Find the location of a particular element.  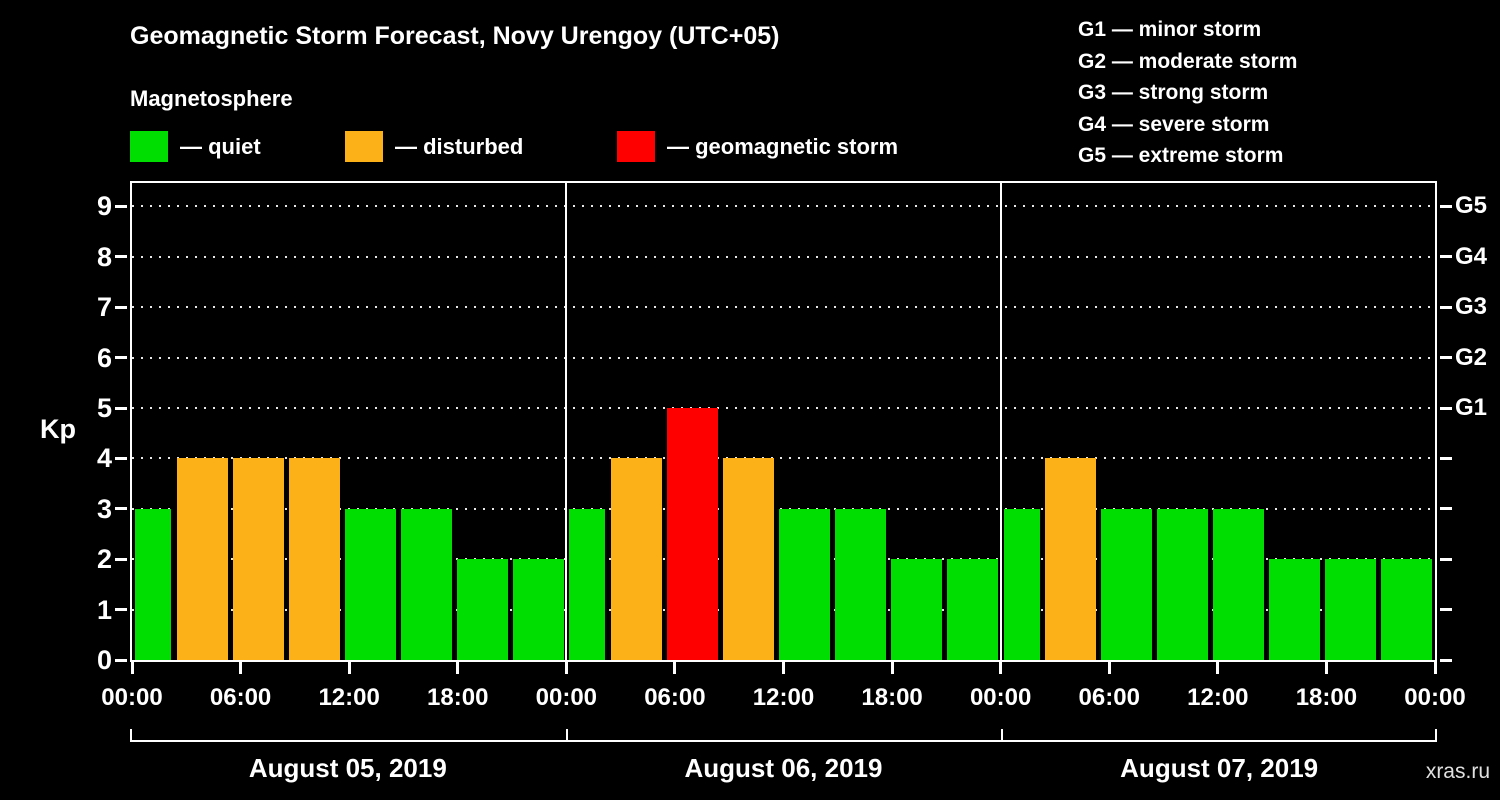

kp-status-legend: — quiet — disturbed — geomagnetic storm is located at coordinates (750, 148).